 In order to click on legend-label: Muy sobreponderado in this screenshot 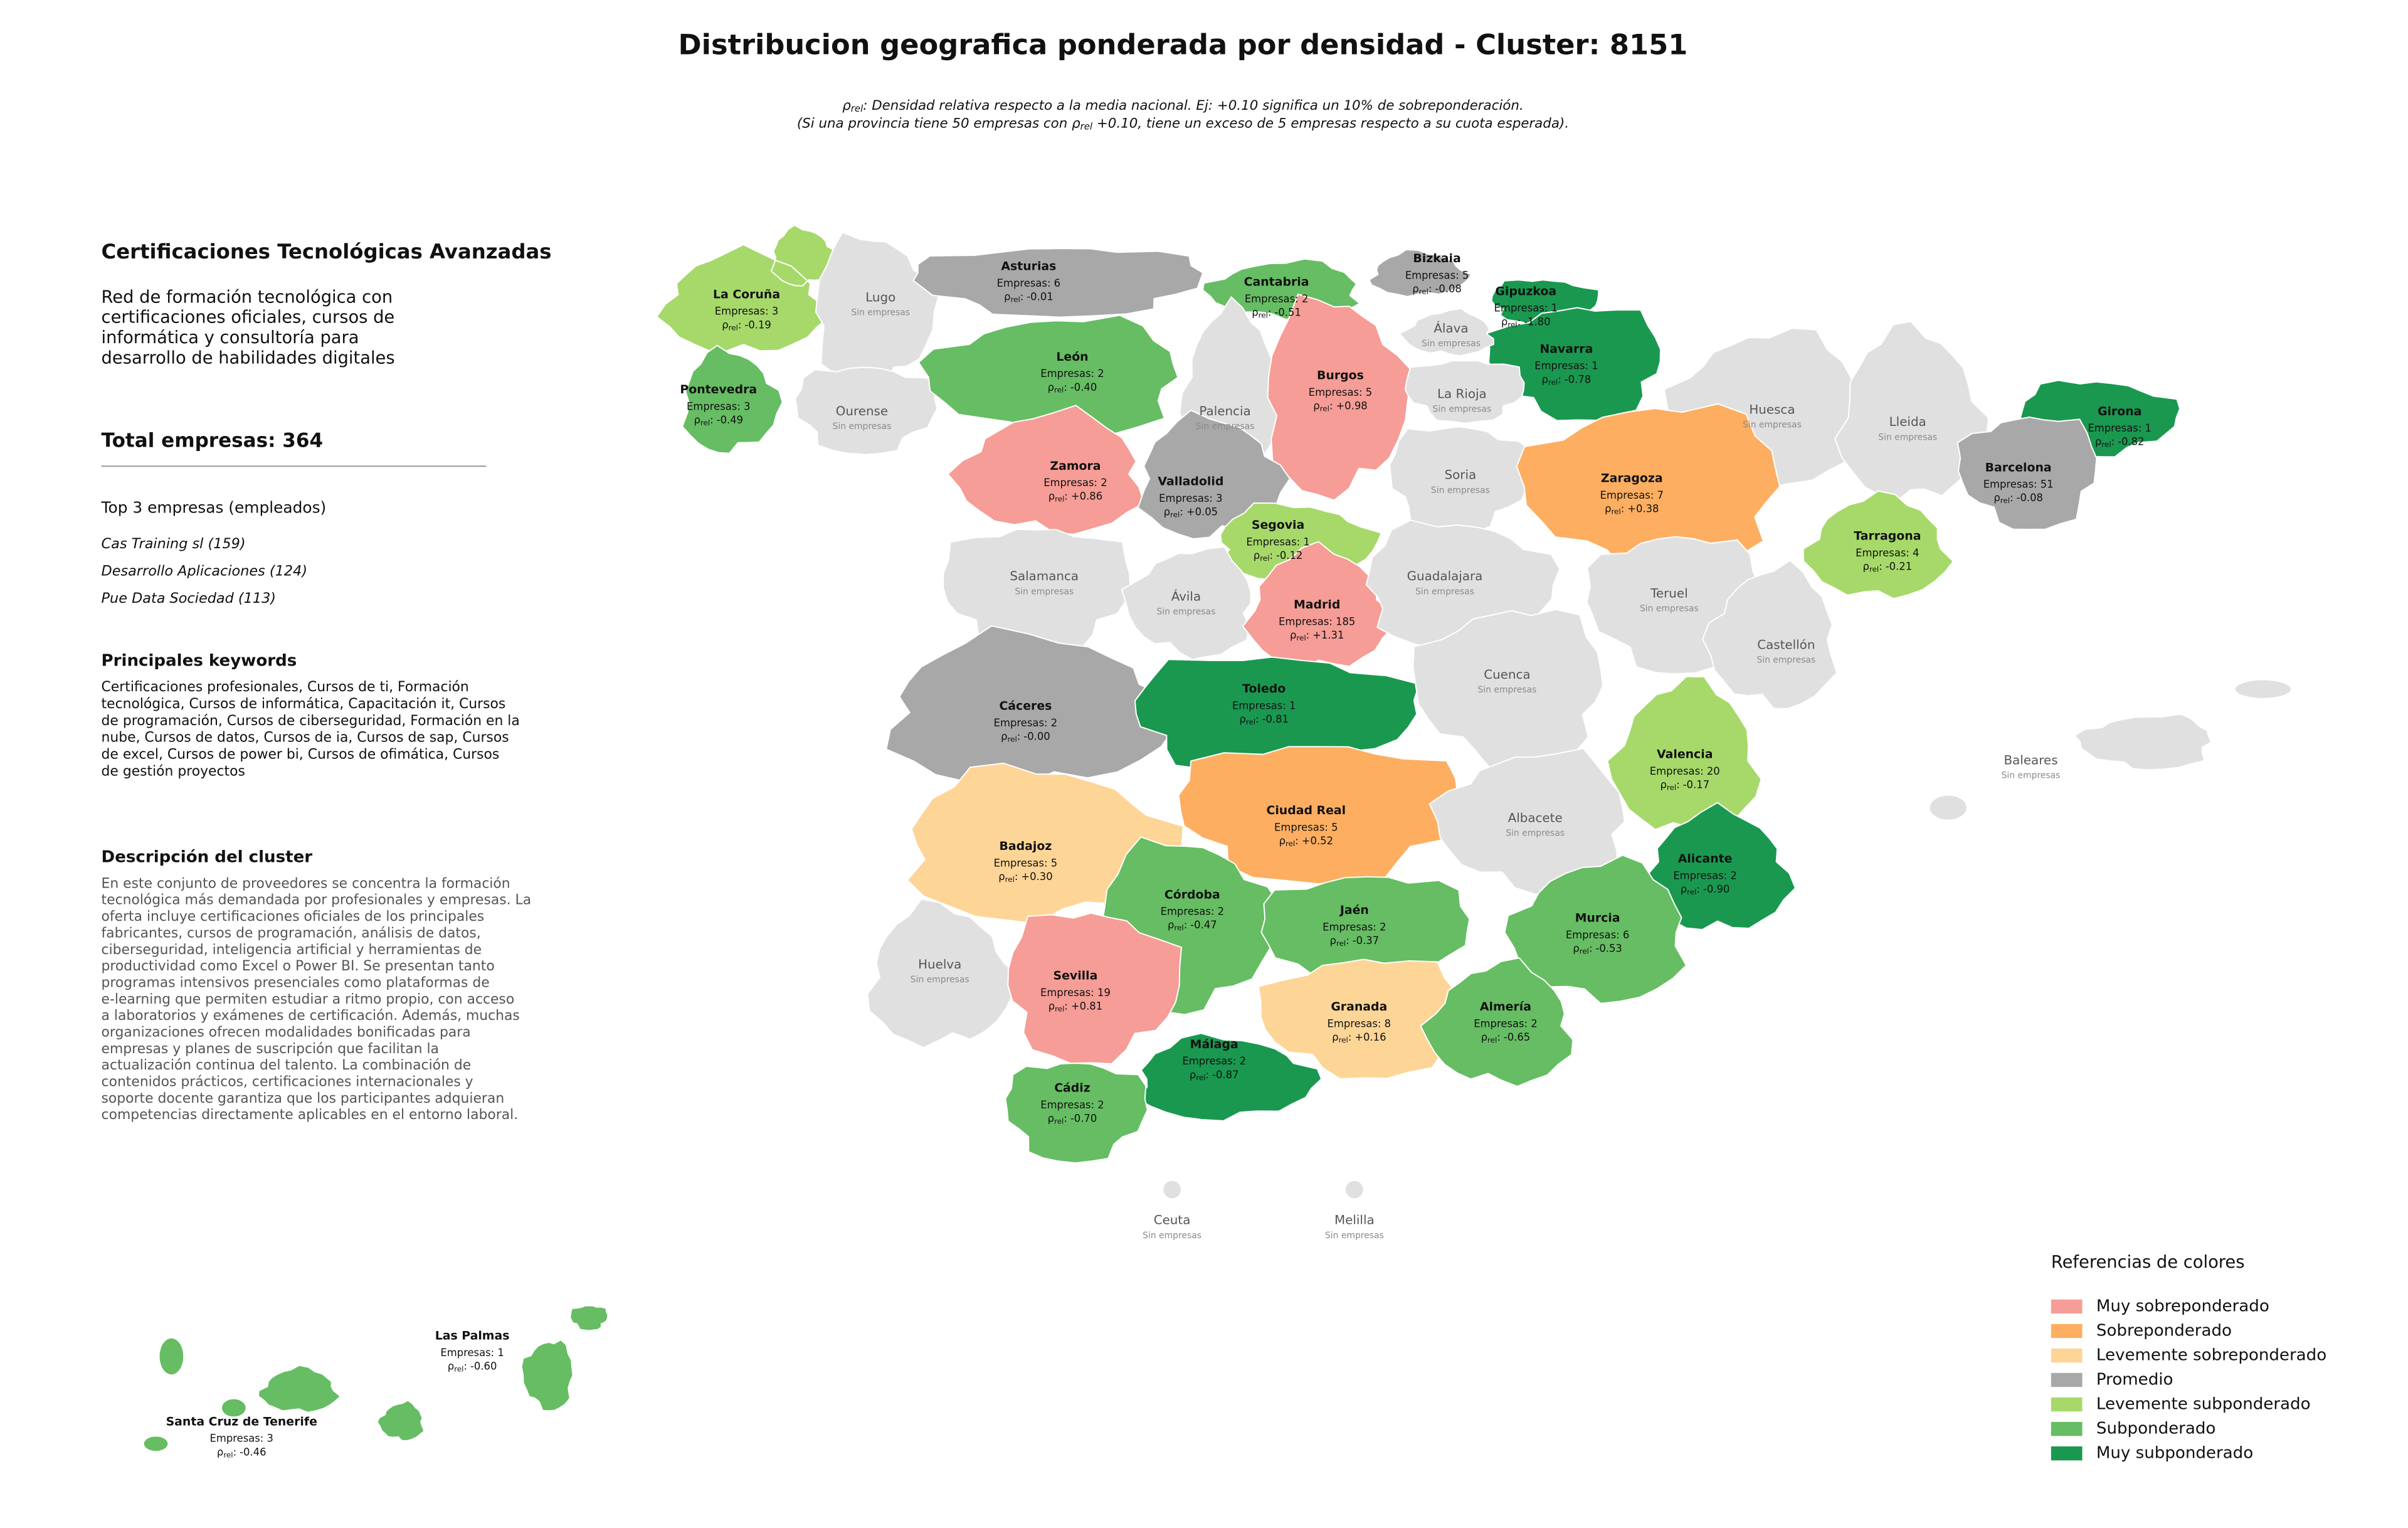, I will do `click(2182, 1306)`.